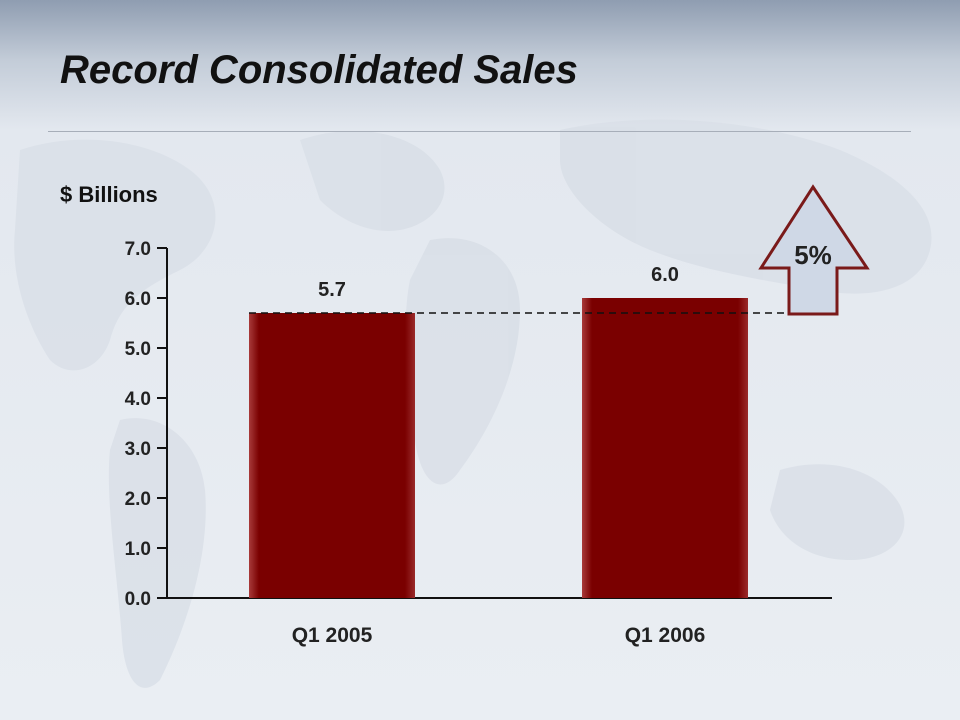 The width and height of the screenshot is (960, 720). I want to click on slide-title: Record Consolidated Sales, so click(319, 70).